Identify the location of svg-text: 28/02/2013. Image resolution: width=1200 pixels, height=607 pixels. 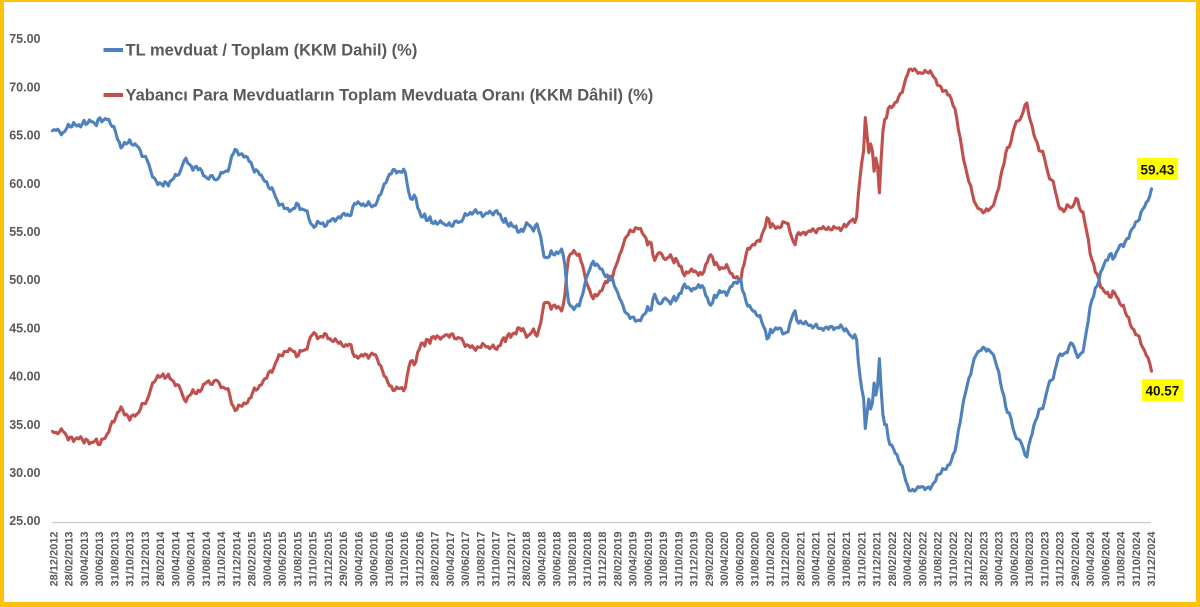
(70, 558).